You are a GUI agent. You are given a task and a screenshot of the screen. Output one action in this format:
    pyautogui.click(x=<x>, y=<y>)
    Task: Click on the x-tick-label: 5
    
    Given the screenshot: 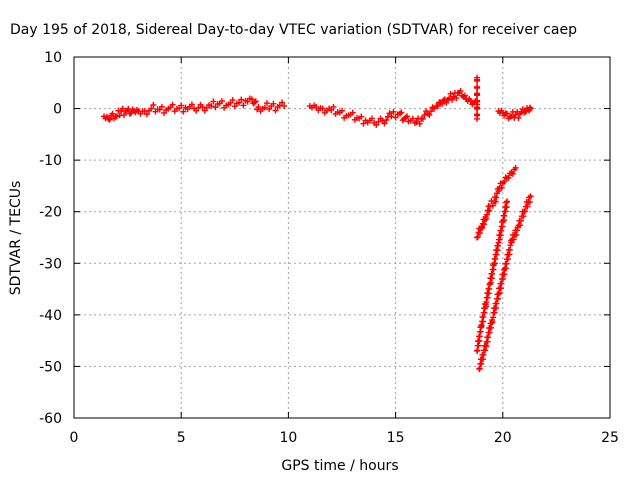 What is the action you would take?
    pyautogui.click(x=181, y=438)
    